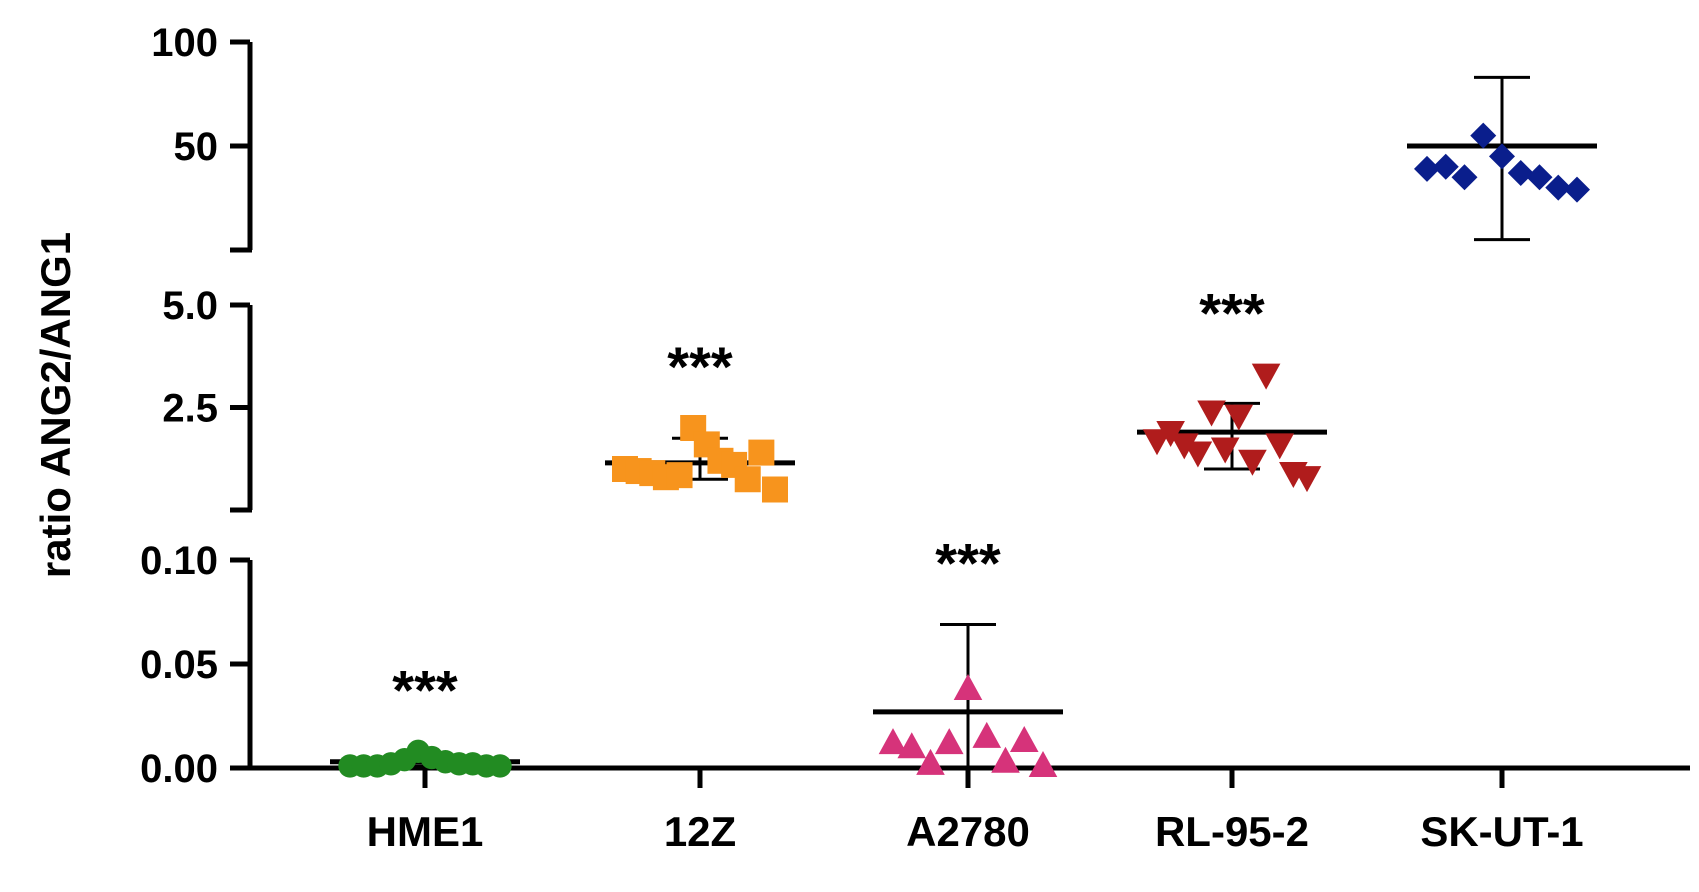  Describe the element at coordinates (179, 665) in the screenshot. I see `y-tick-label: 0.05` at that location.